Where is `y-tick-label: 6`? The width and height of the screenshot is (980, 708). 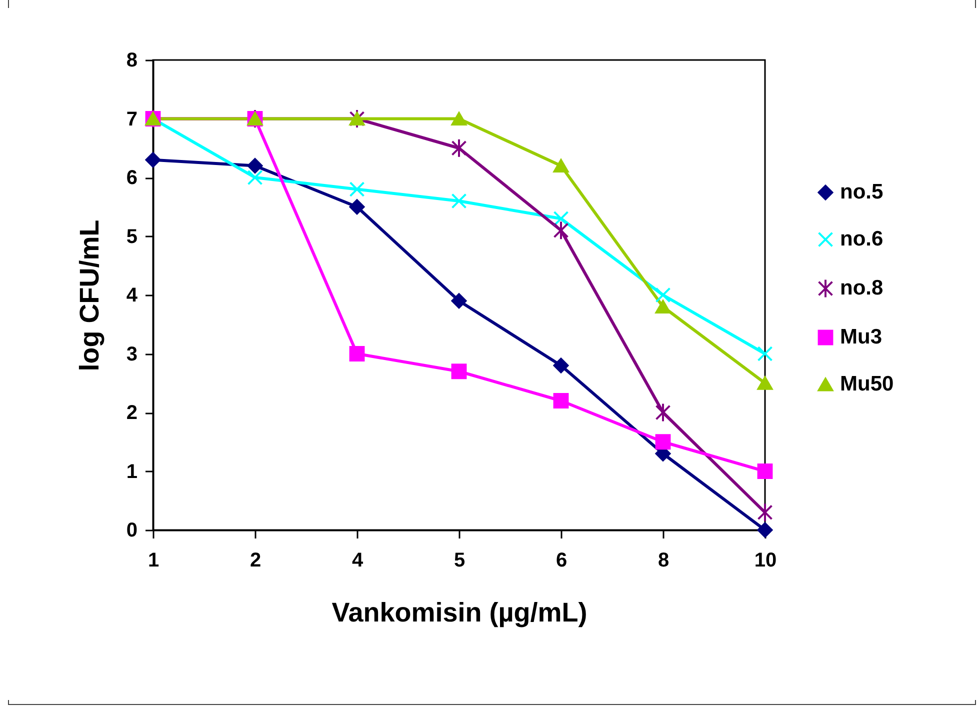
y-tick-label: 6 is located at coordinates (132, 178).